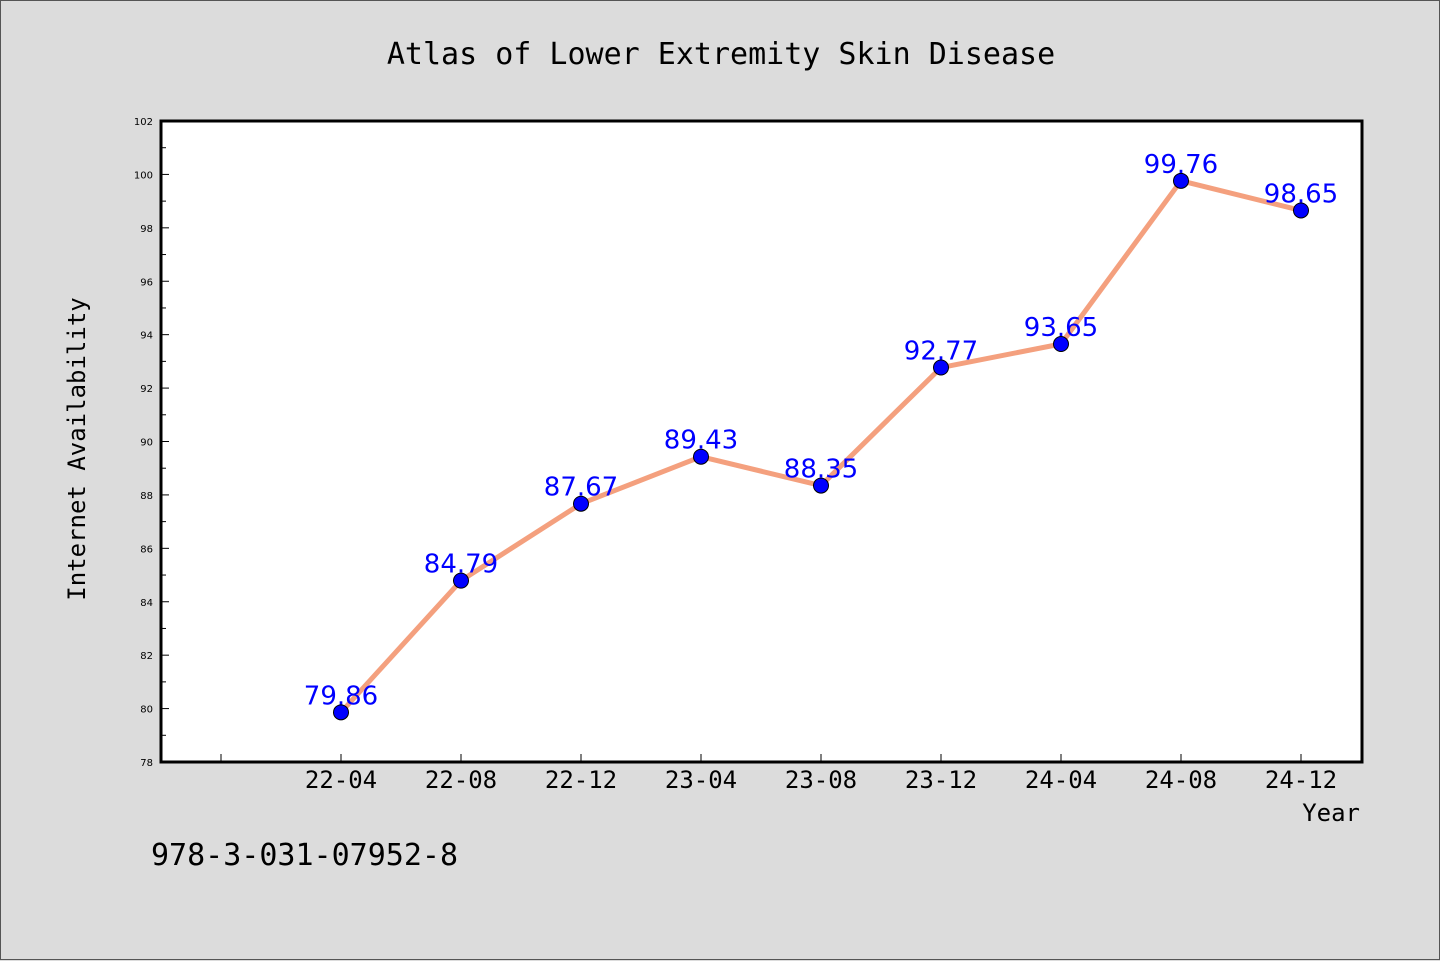 Image resolution: width=1440 pixels, height=961 pixels. What do you see at coordinates (1301, 780) in the screenshot?
I see `x-tick-label: 24-12` at bounding box center [1301, 780].